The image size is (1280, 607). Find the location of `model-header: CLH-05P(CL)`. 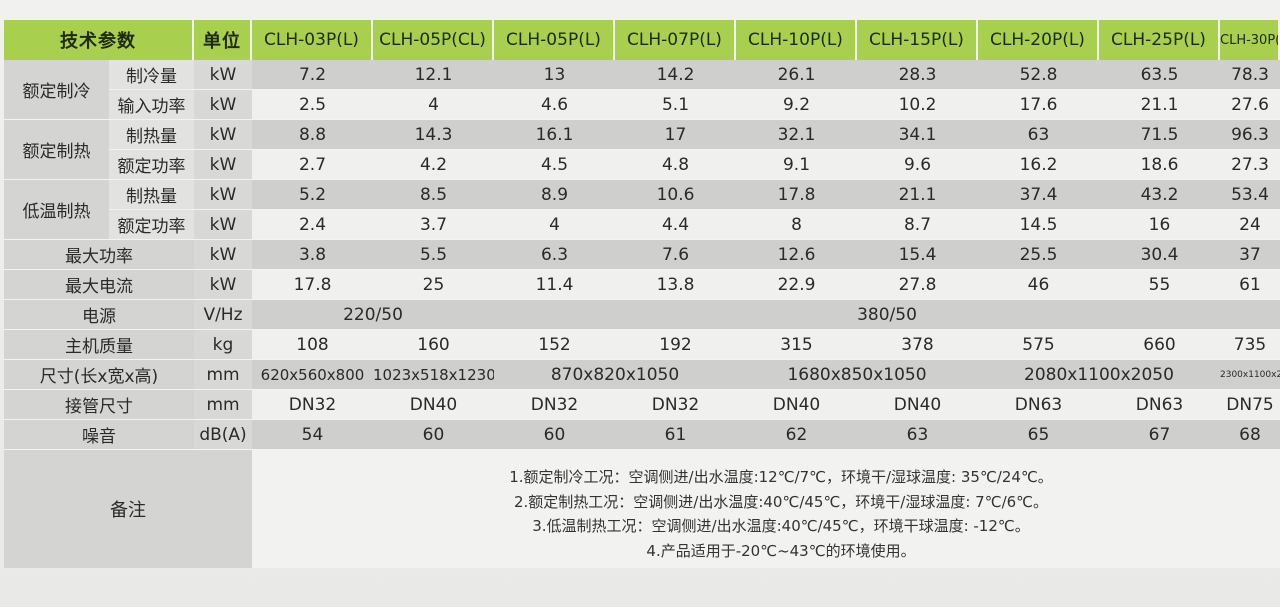

model-header: CLH-05P(CL) is located at coordinates (433, 40).